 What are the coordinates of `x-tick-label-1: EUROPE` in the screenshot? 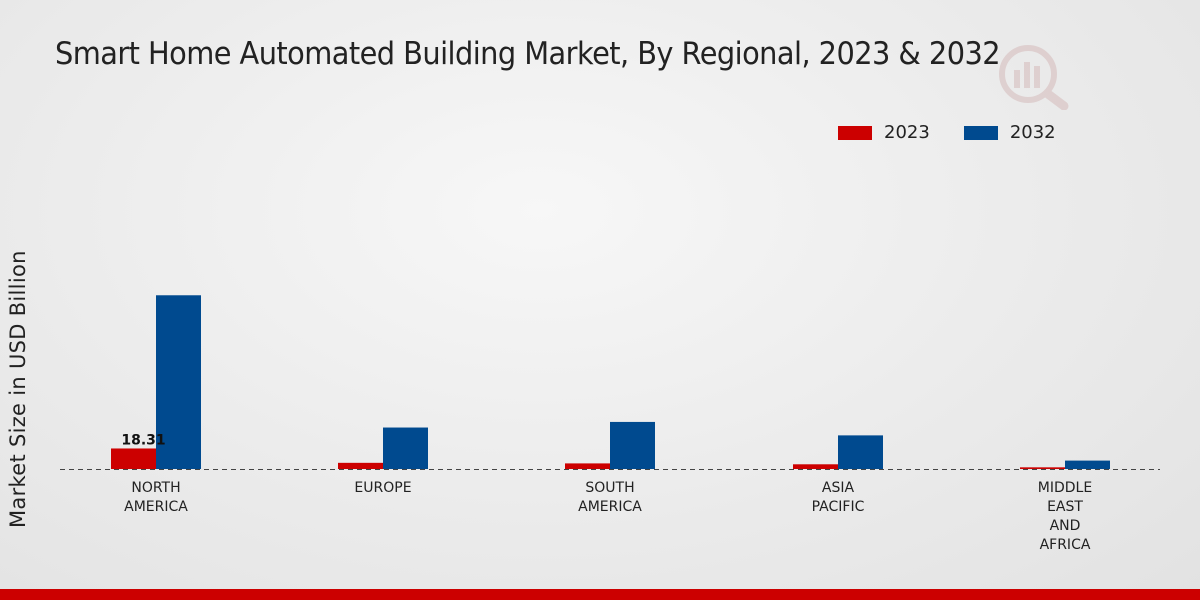 It's located at (382, 488).